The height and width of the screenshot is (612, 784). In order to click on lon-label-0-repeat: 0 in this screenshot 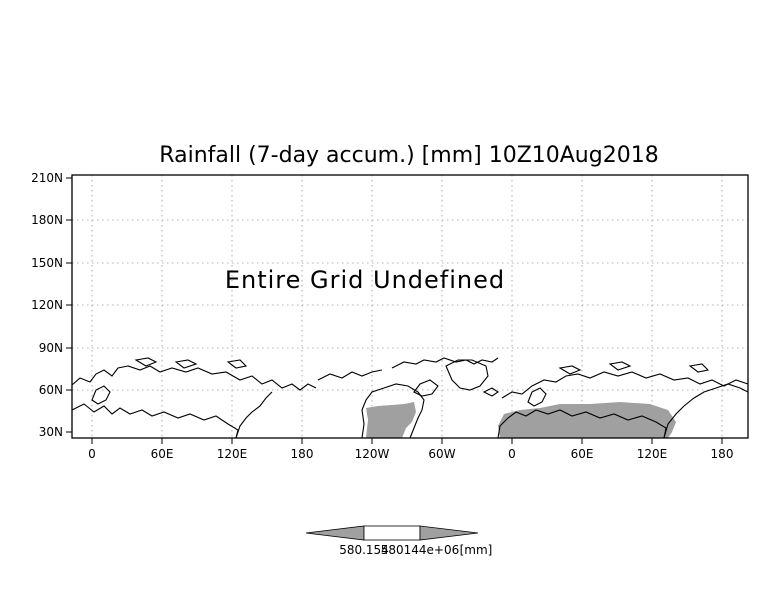, I will do `click(512, 454)`.